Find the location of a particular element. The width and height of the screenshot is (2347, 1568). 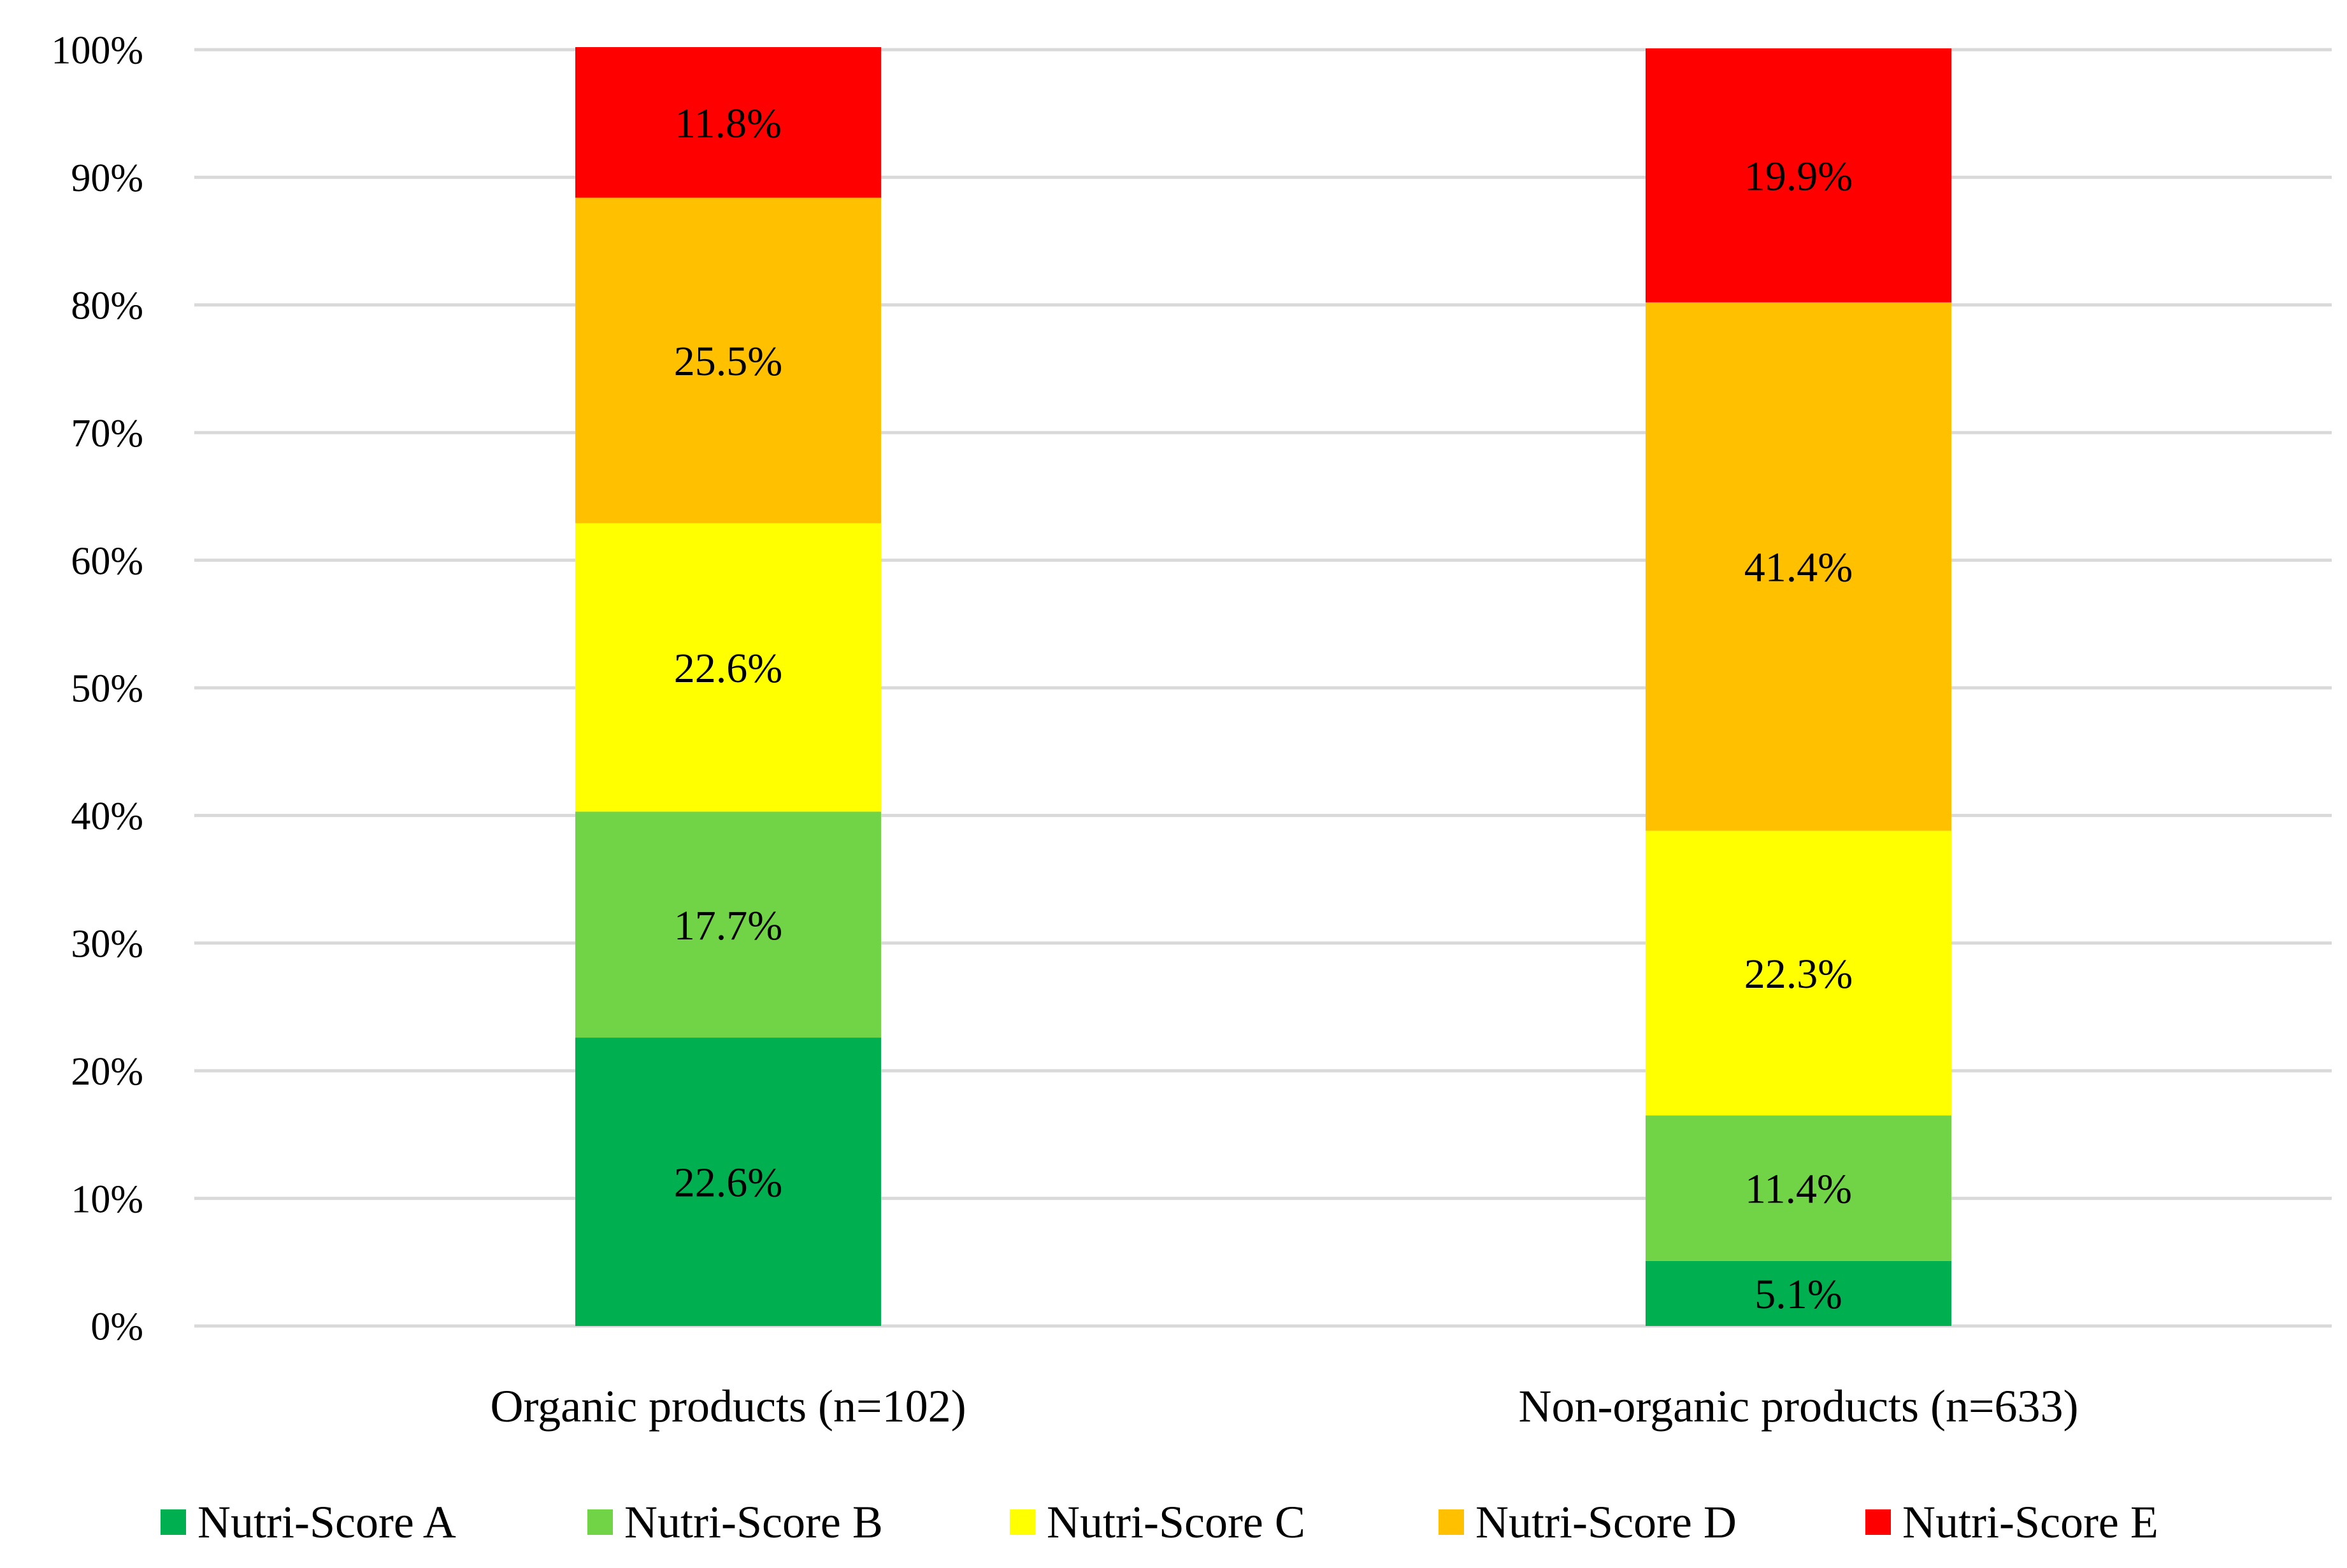

data-label: 41.4% is located at coordinates (1798, 568).